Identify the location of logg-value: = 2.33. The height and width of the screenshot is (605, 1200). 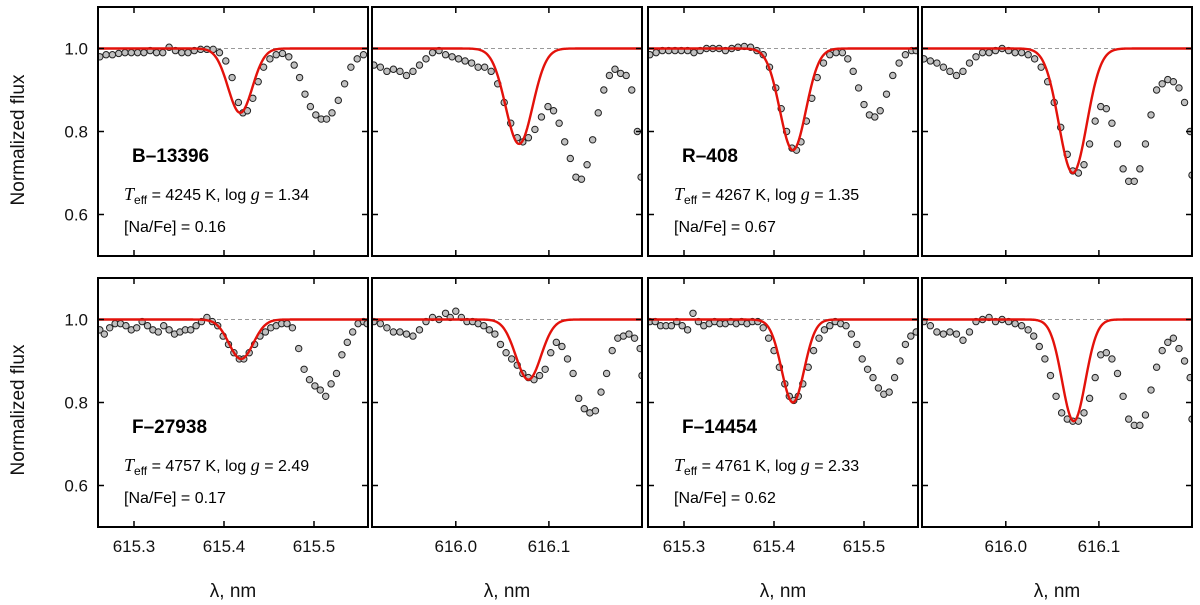
(834, 466).